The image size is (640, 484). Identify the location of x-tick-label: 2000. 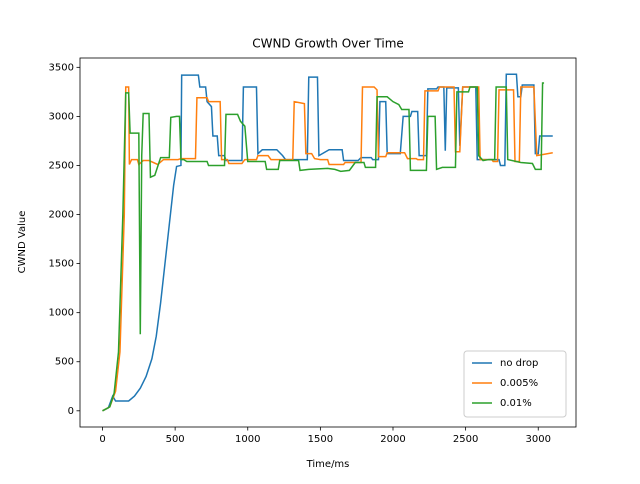
(392, 439).